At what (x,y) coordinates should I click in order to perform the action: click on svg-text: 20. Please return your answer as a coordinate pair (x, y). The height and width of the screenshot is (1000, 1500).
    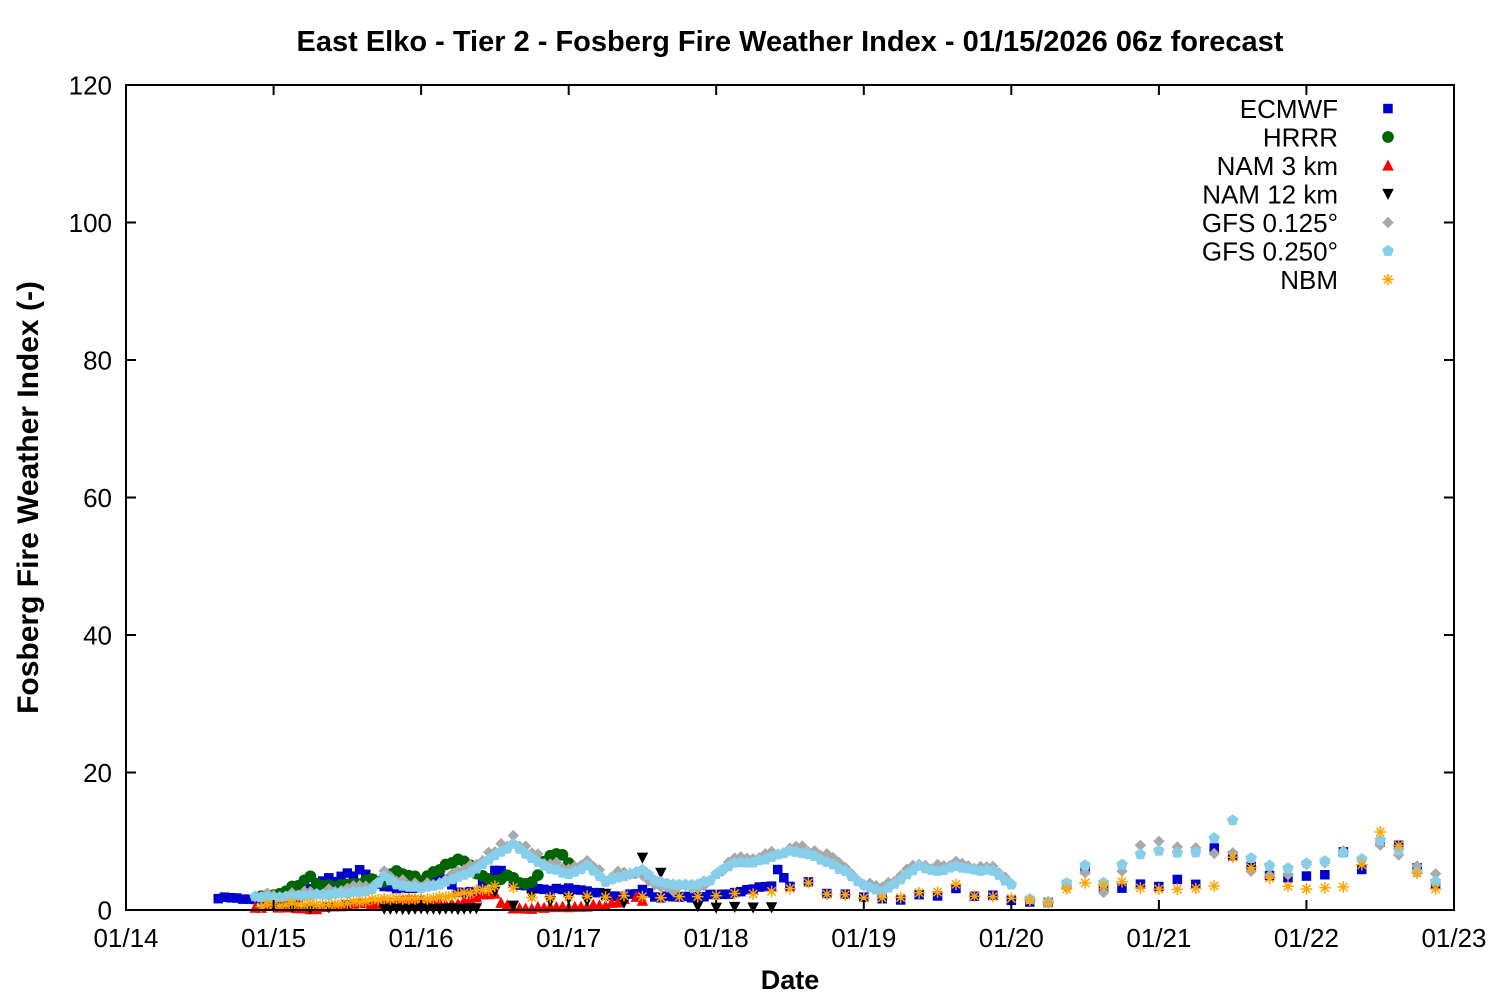
    Looking at the image, I should click on (97, 773).